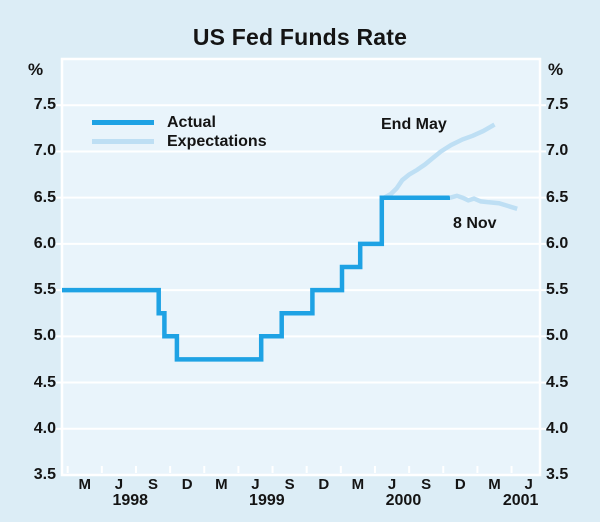  Describe the element at coordinates (123, 141) in the screenshot. I see `legend-swatch-expectations` at that location.